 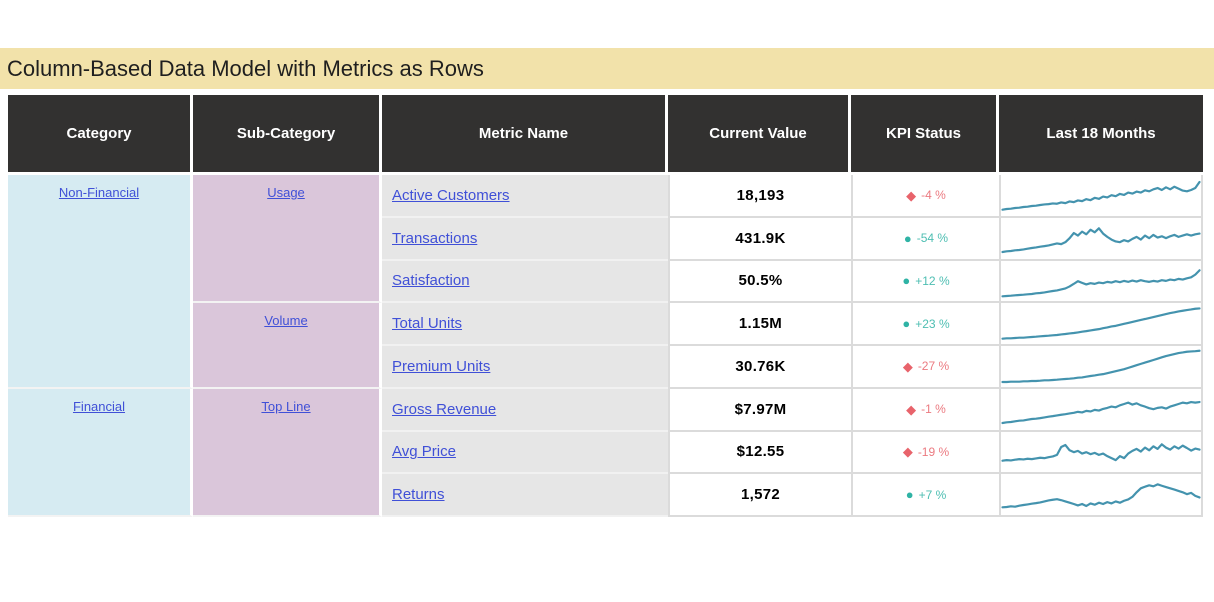 I want to click on current-value-cell: 18,193, so click(x=759, y=196).